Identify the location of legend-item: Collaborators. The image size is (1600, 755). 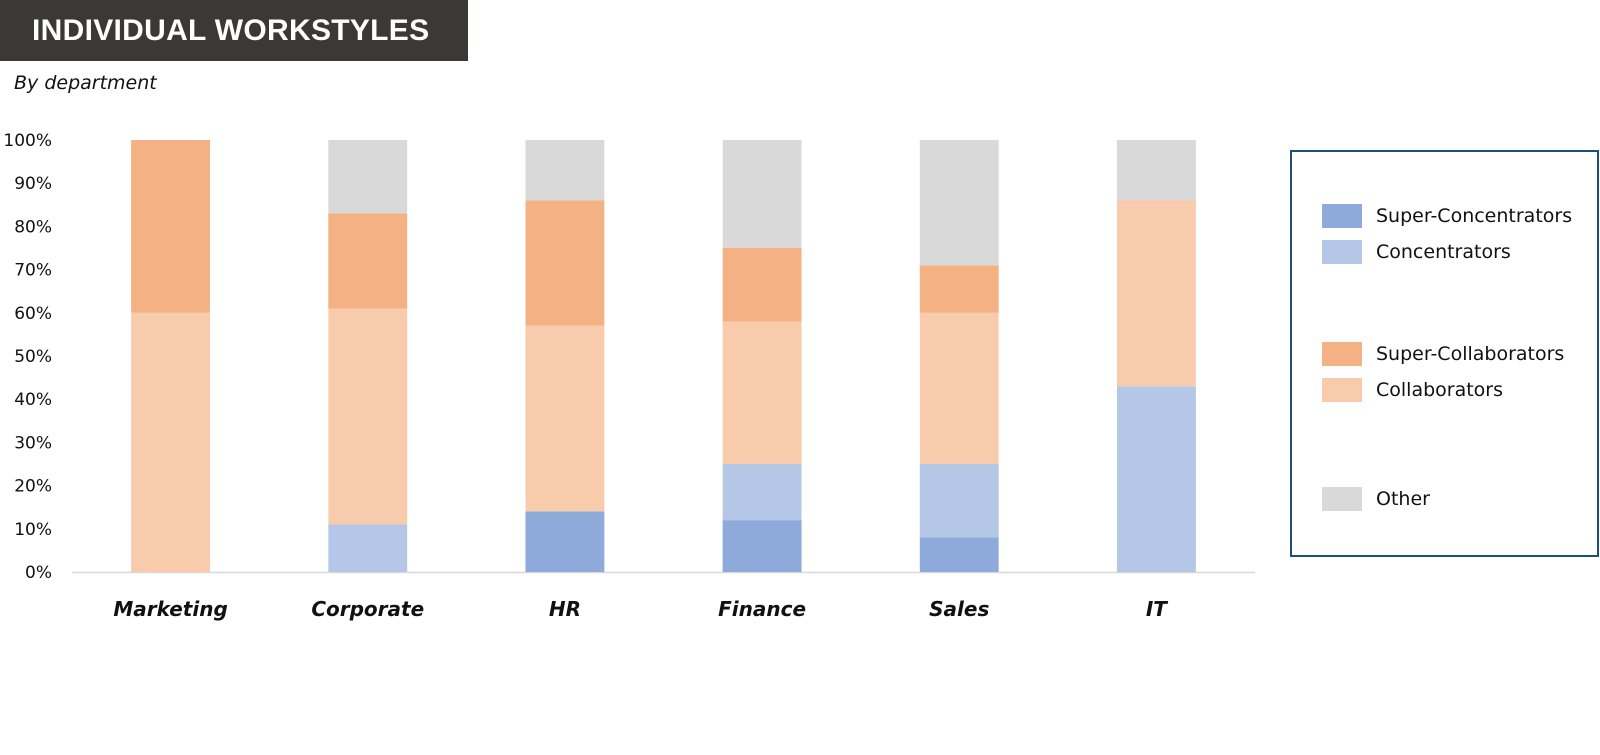
(1412, 390).